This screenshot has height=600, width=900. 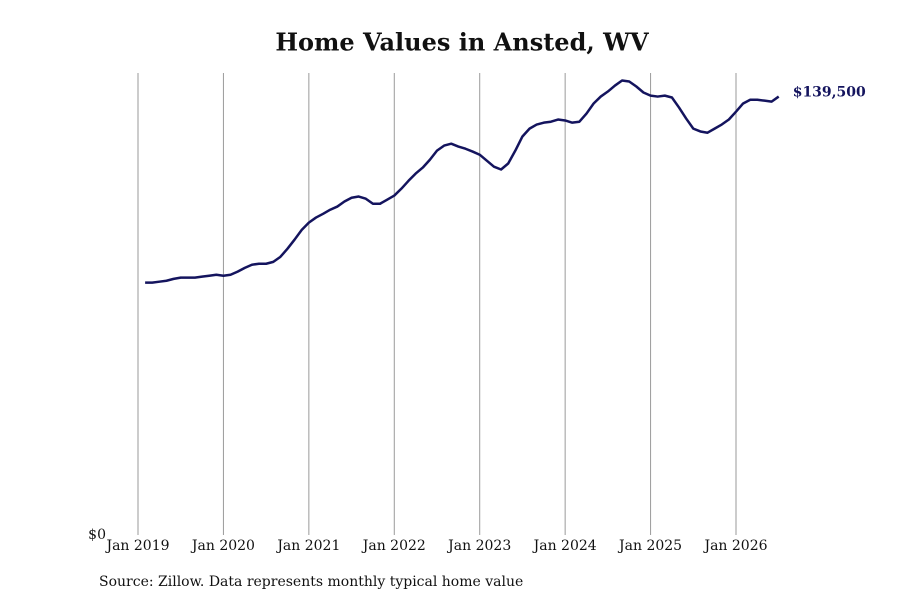 What do you see at coordinates (564, 546) in the screenshot?
I see `x-tick-label: Jan 2024` at bounding box center [564, 546].